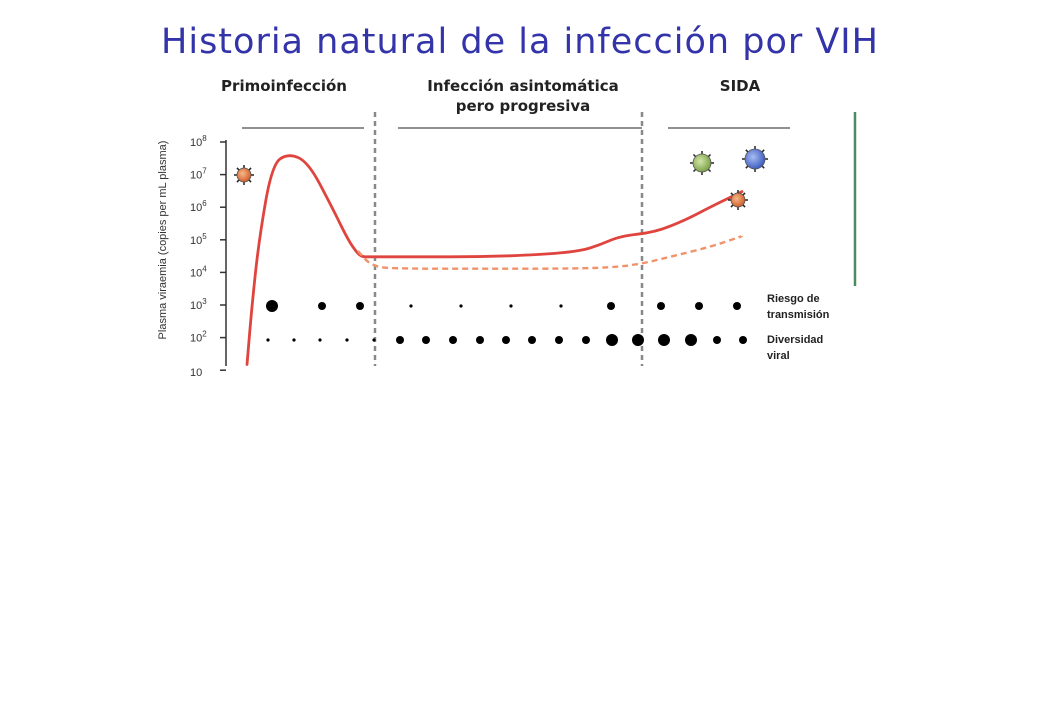  What do you see at coordinates (198, 337) in the screenshot?
I see `y-tick-label: 10²` at bounding box center [198, 337].